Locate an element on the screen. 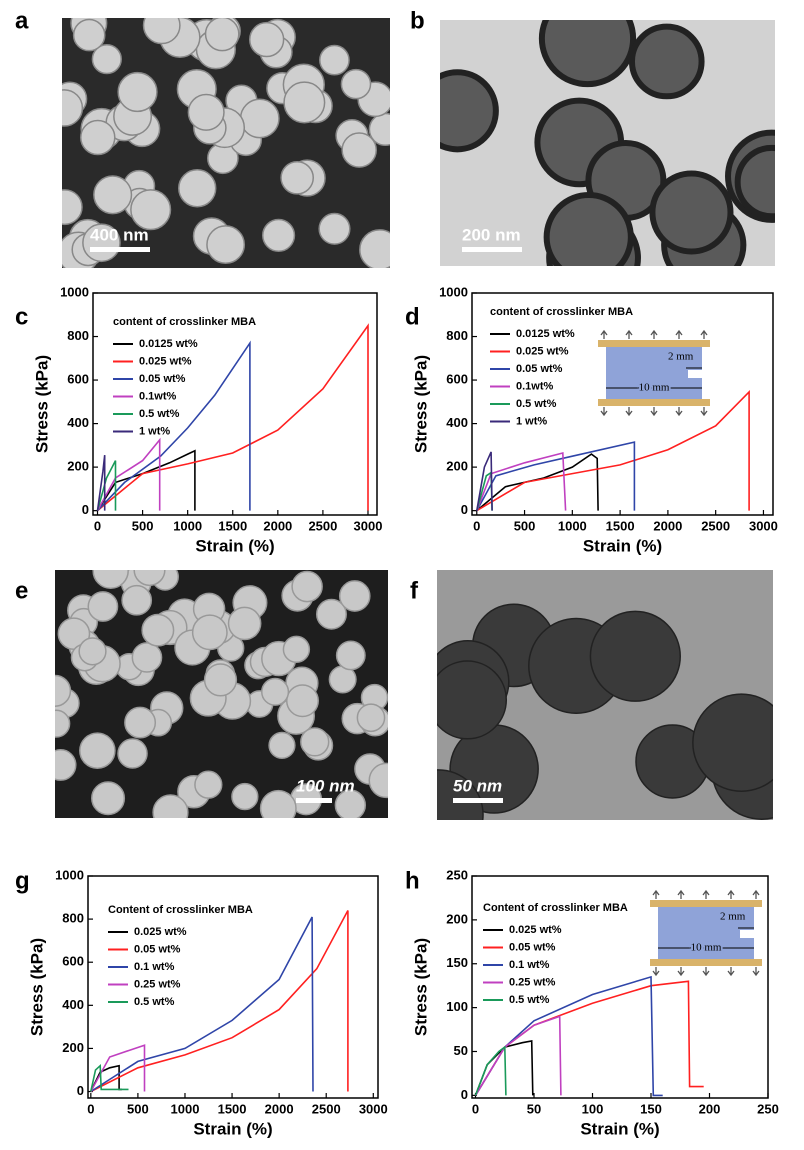 This screenshot has height=1150, width=804. x-tick-label: 1000 is located at coordinates (572, 525).